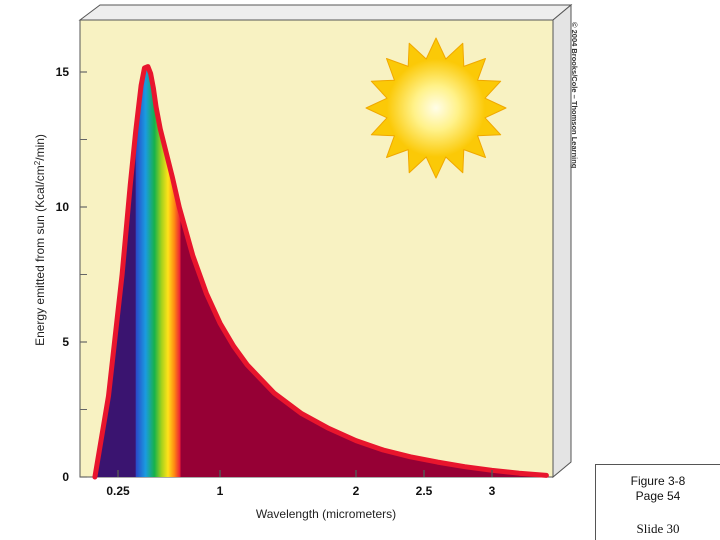  I want to click on sun-icon, so click(436, 108).